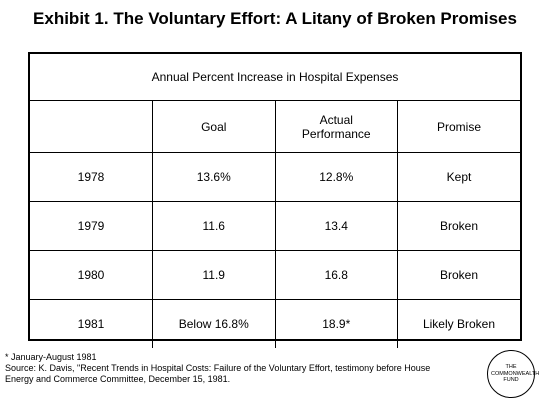 The image size is (550, 406). I want to click on table-header-row: Goal Actual Performance Promise, so click(275, 126).